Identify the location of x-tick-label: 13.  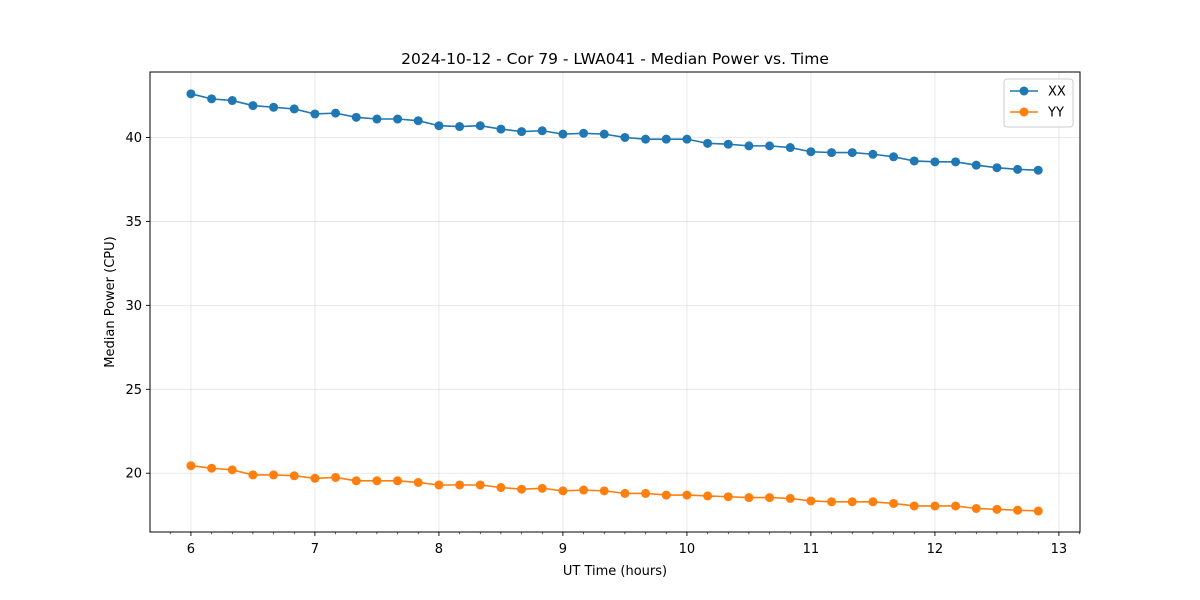
(1059, 549).